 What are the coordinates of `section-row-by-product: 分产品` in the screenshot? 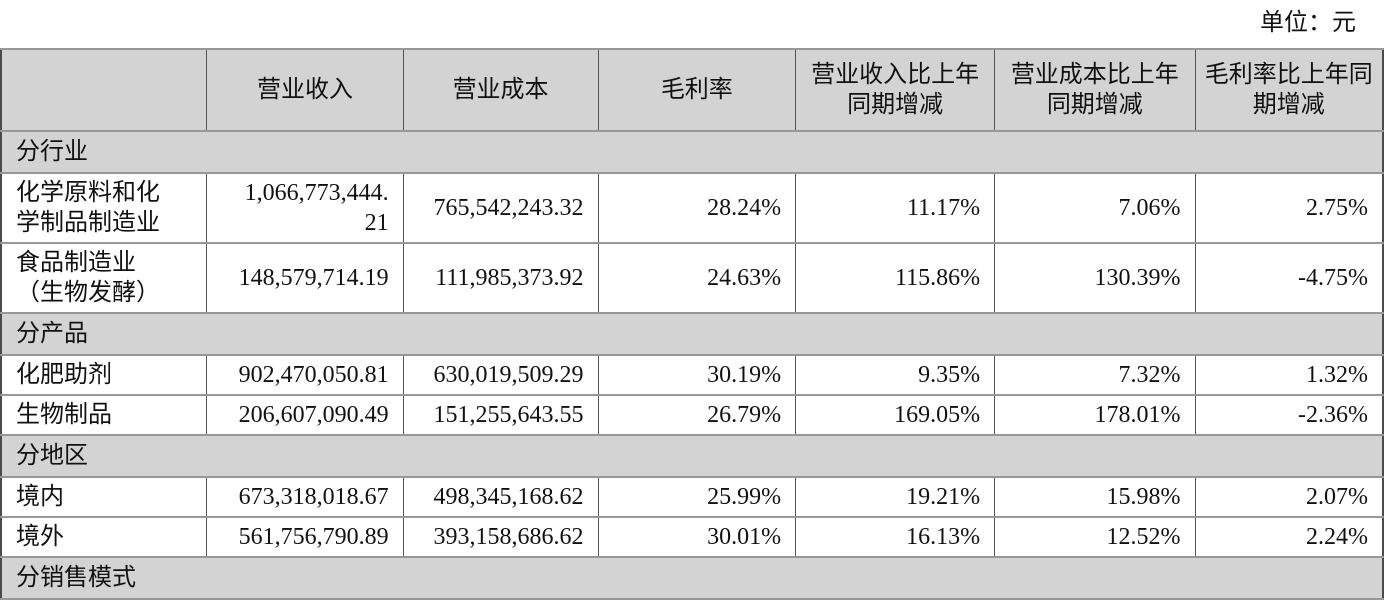 It's located at (692, 334).